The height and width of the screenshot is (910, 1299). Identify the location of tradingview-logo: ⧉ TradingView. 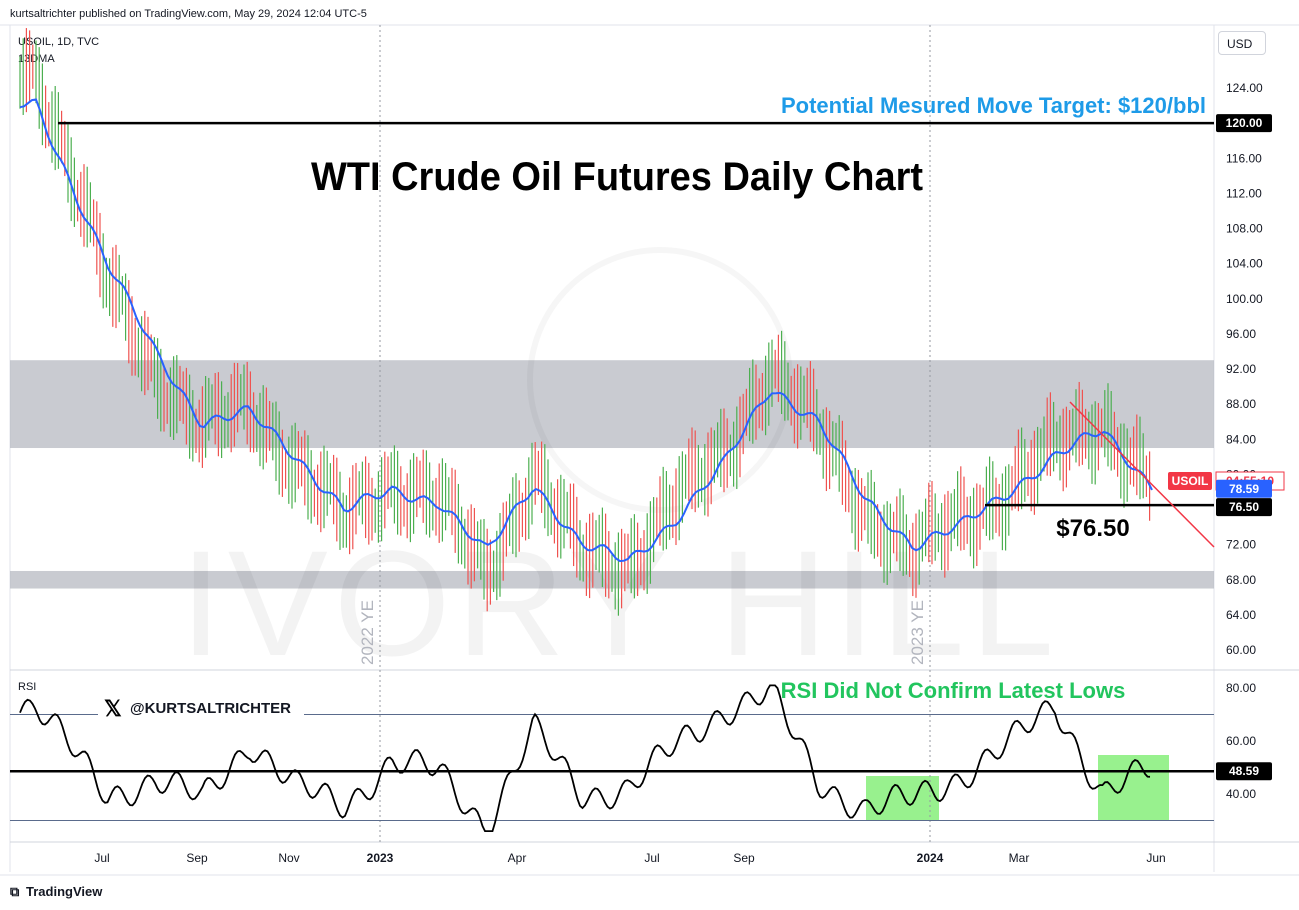
(56, 892).